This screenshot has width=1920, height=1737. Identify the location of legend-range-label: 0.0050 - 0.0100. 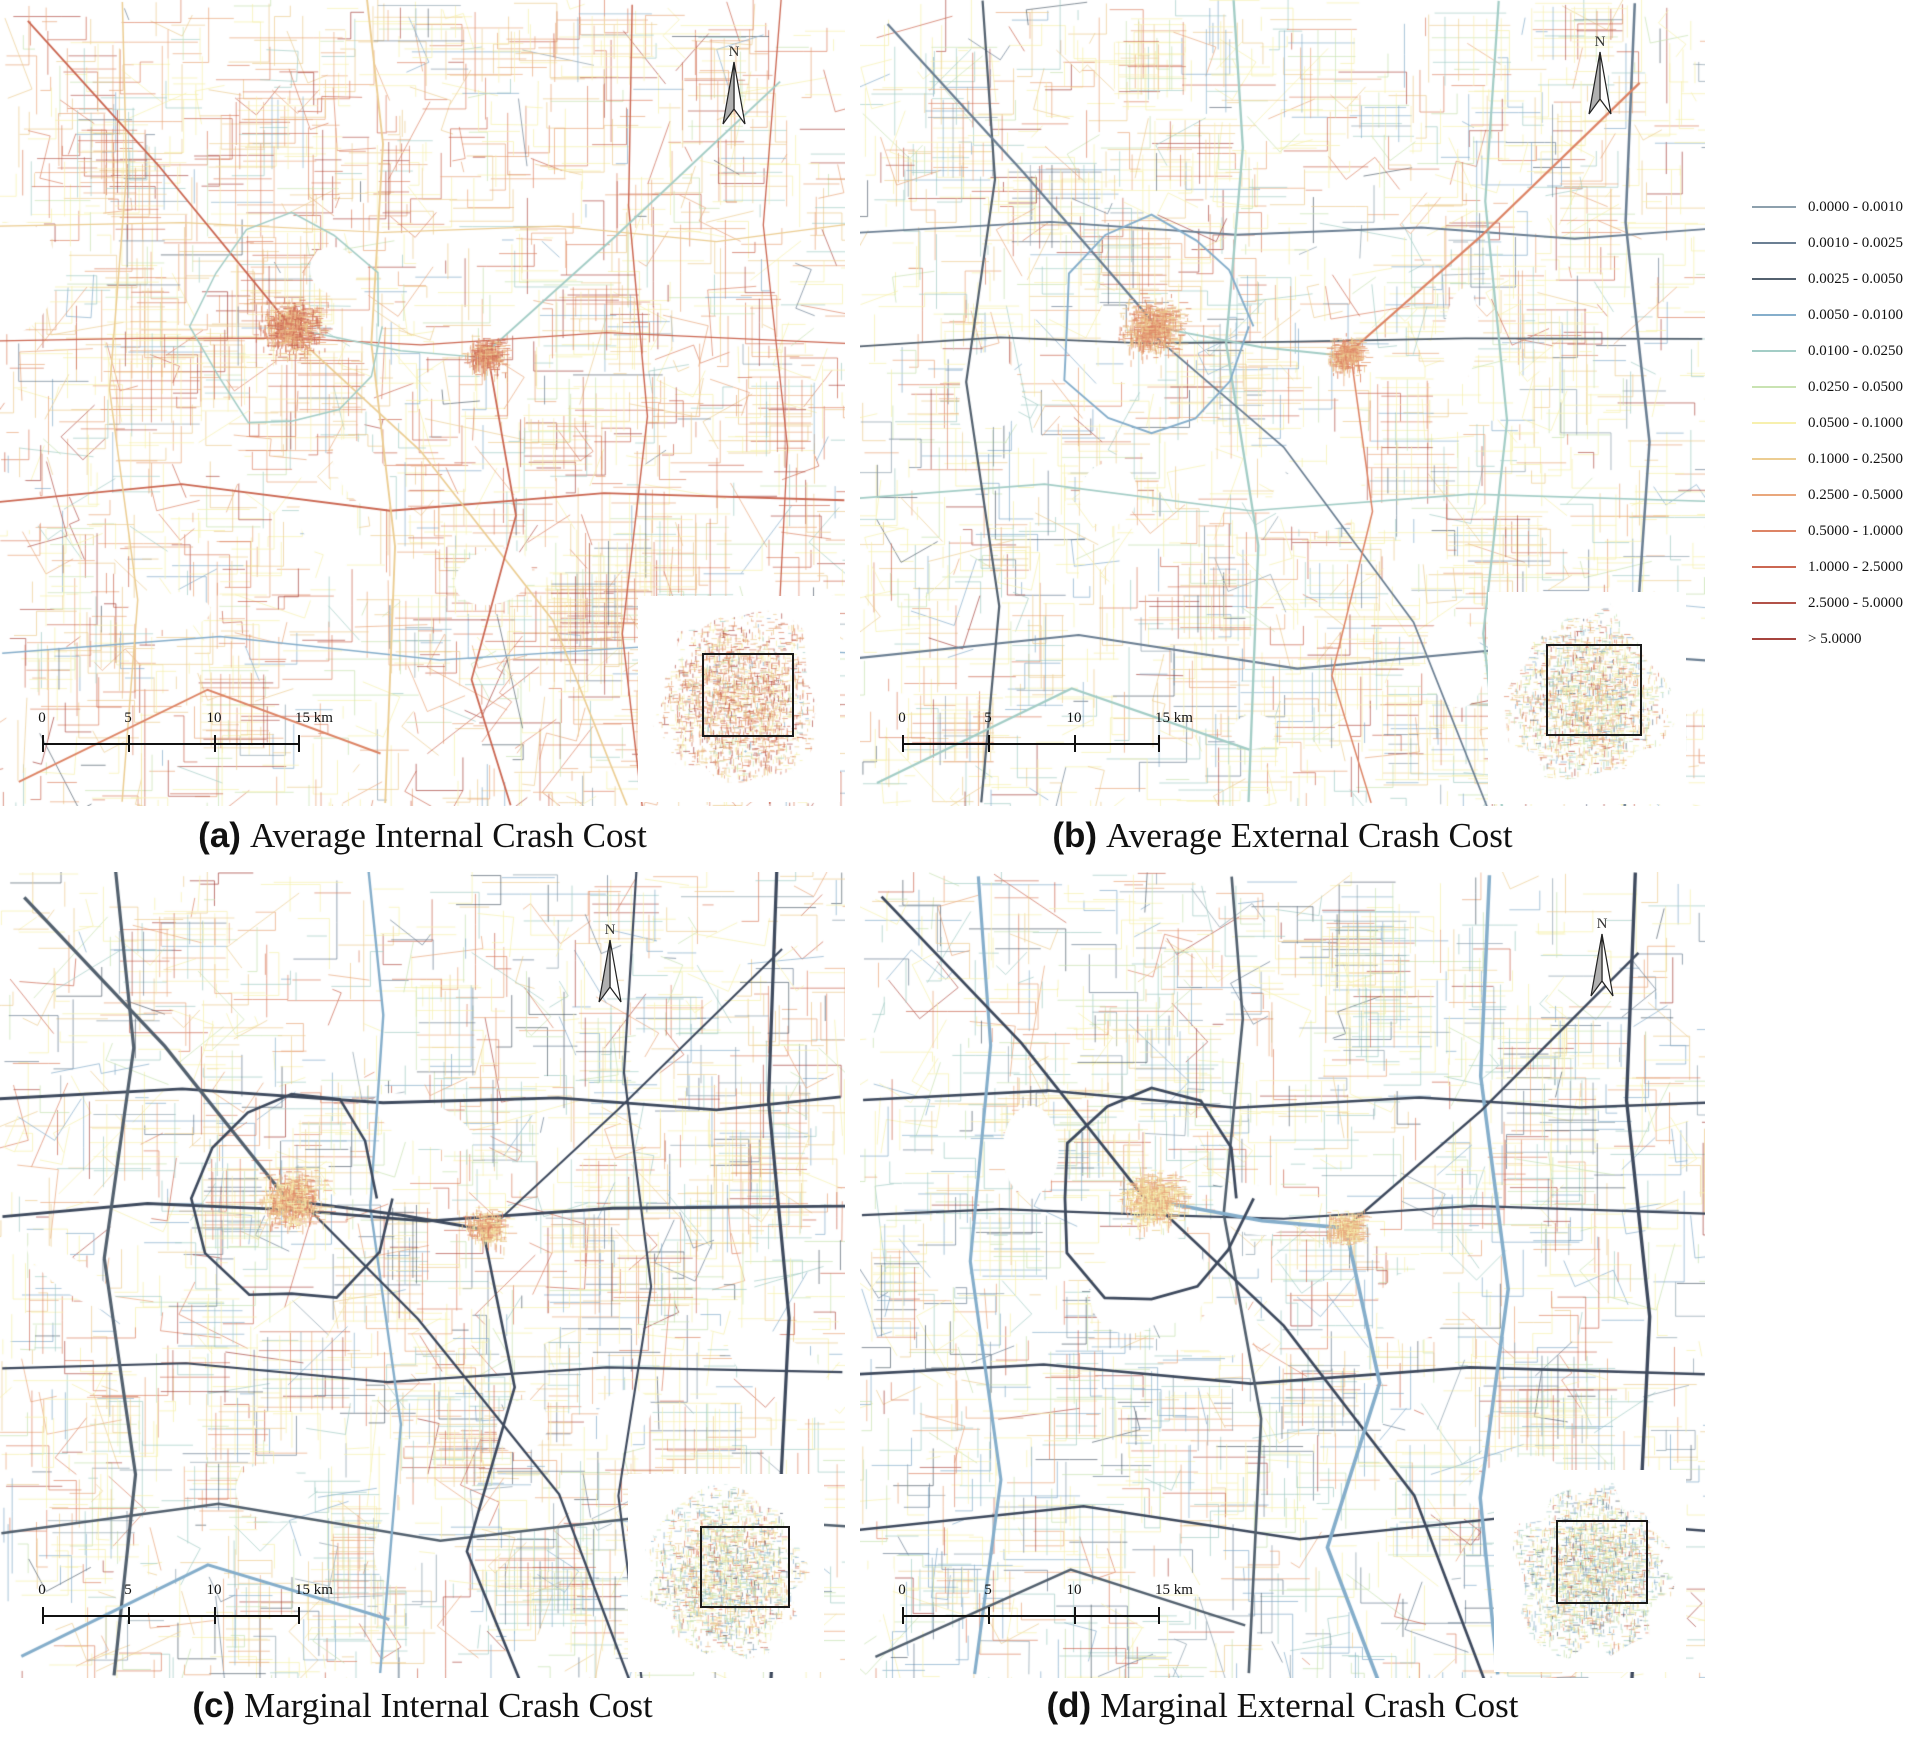
(1855, 314).